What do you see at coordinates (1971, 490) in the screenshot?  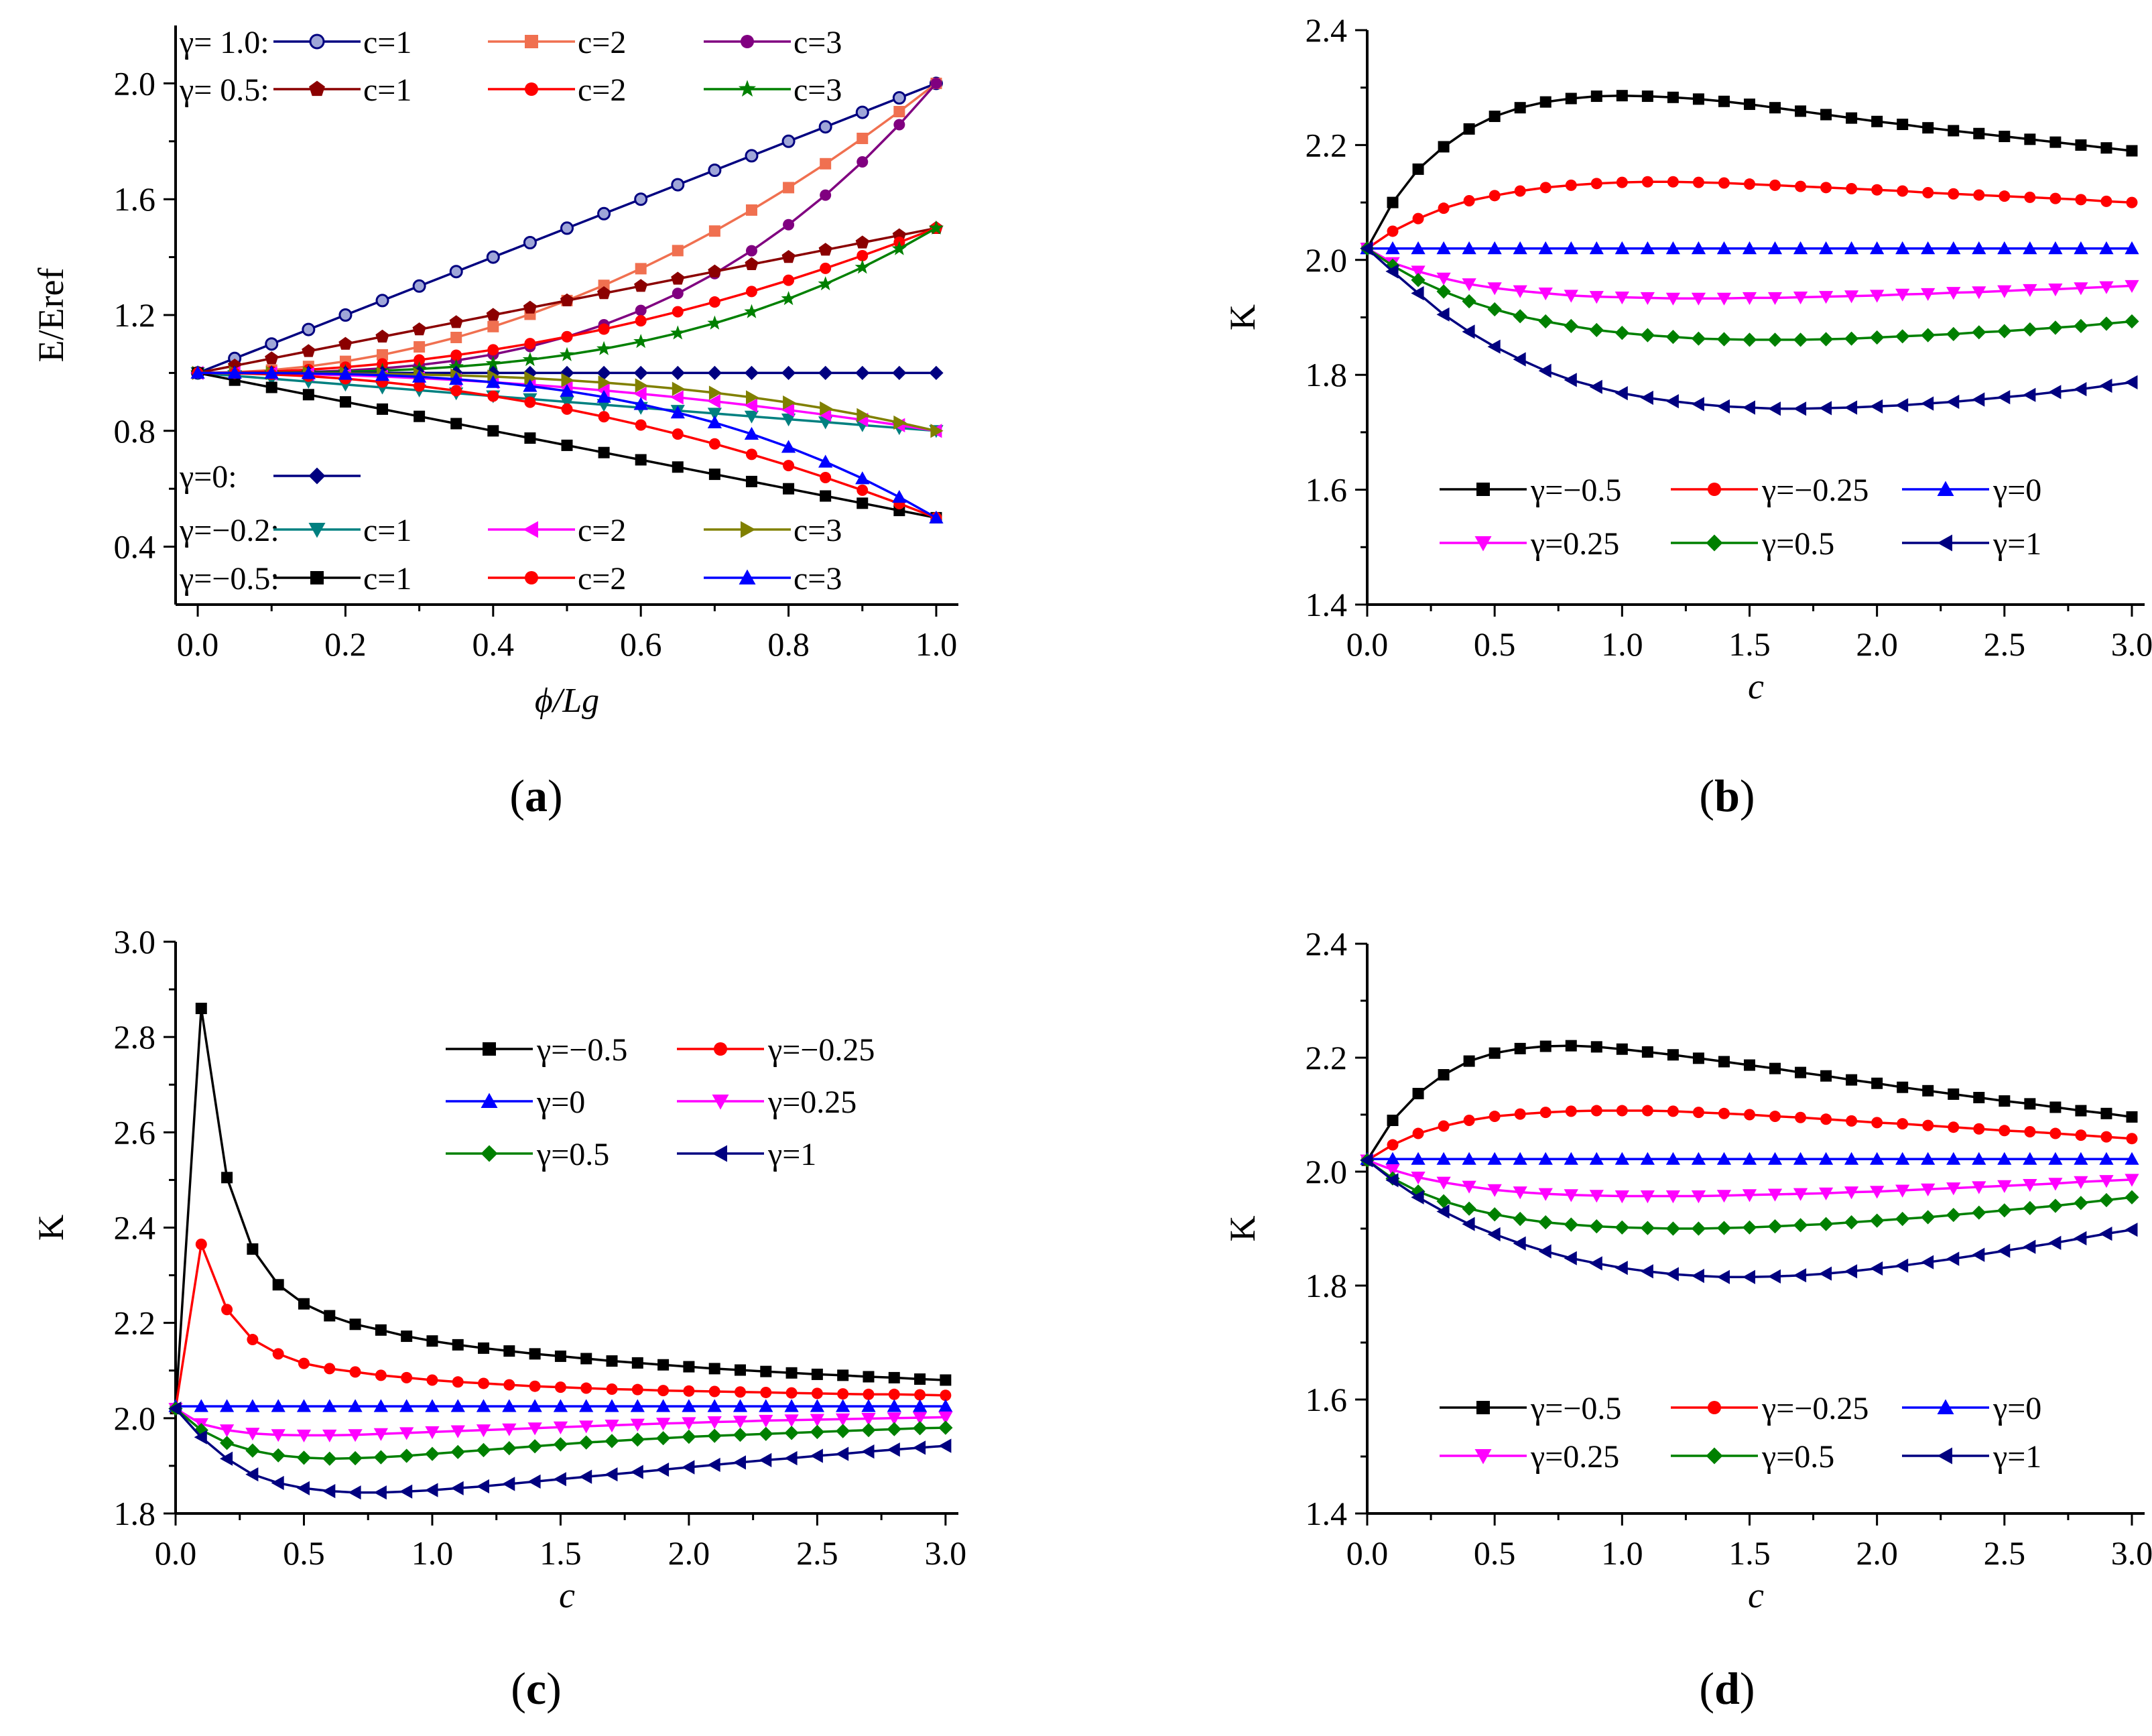 I see `legend-item: γ=0` at bounding box center [1971, 490].